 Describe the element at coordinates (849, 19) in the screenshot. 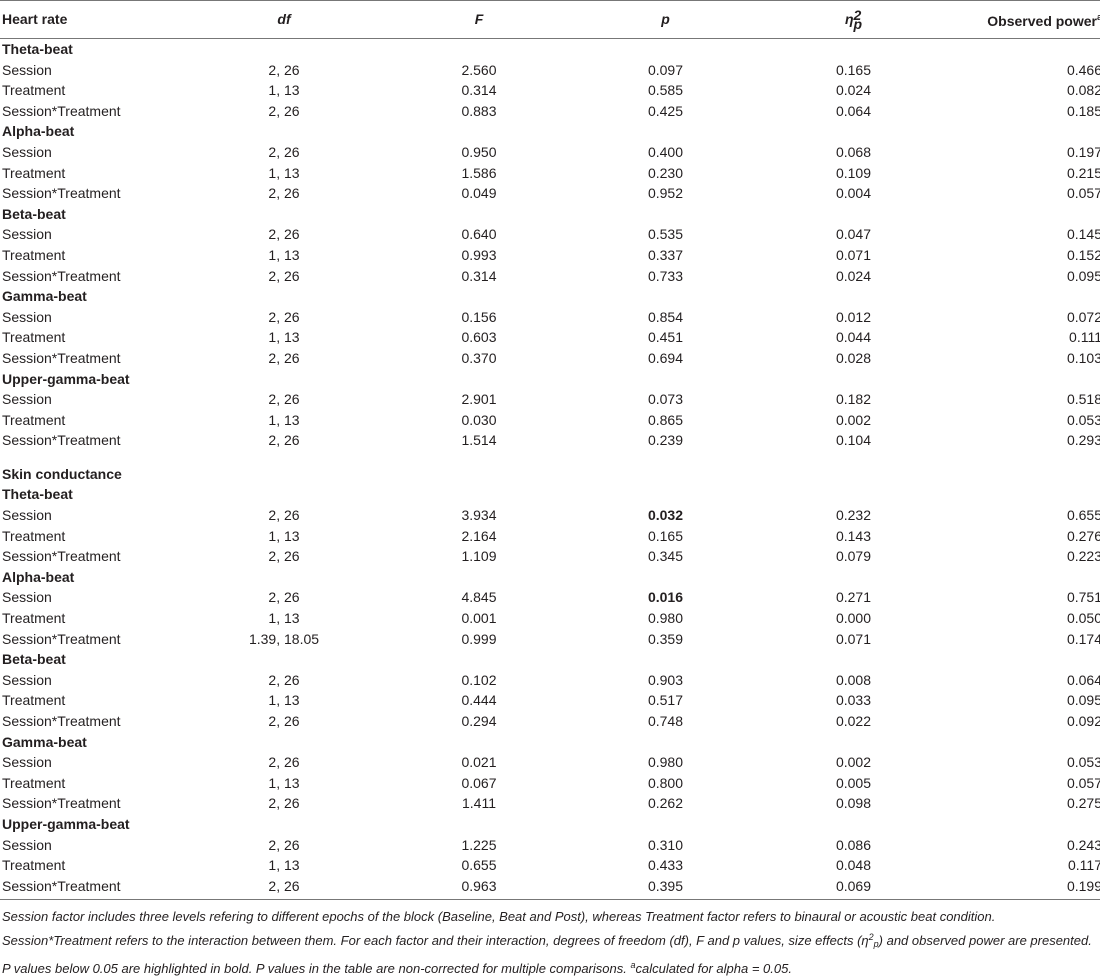

I see `eta-symbol: η` at that location.